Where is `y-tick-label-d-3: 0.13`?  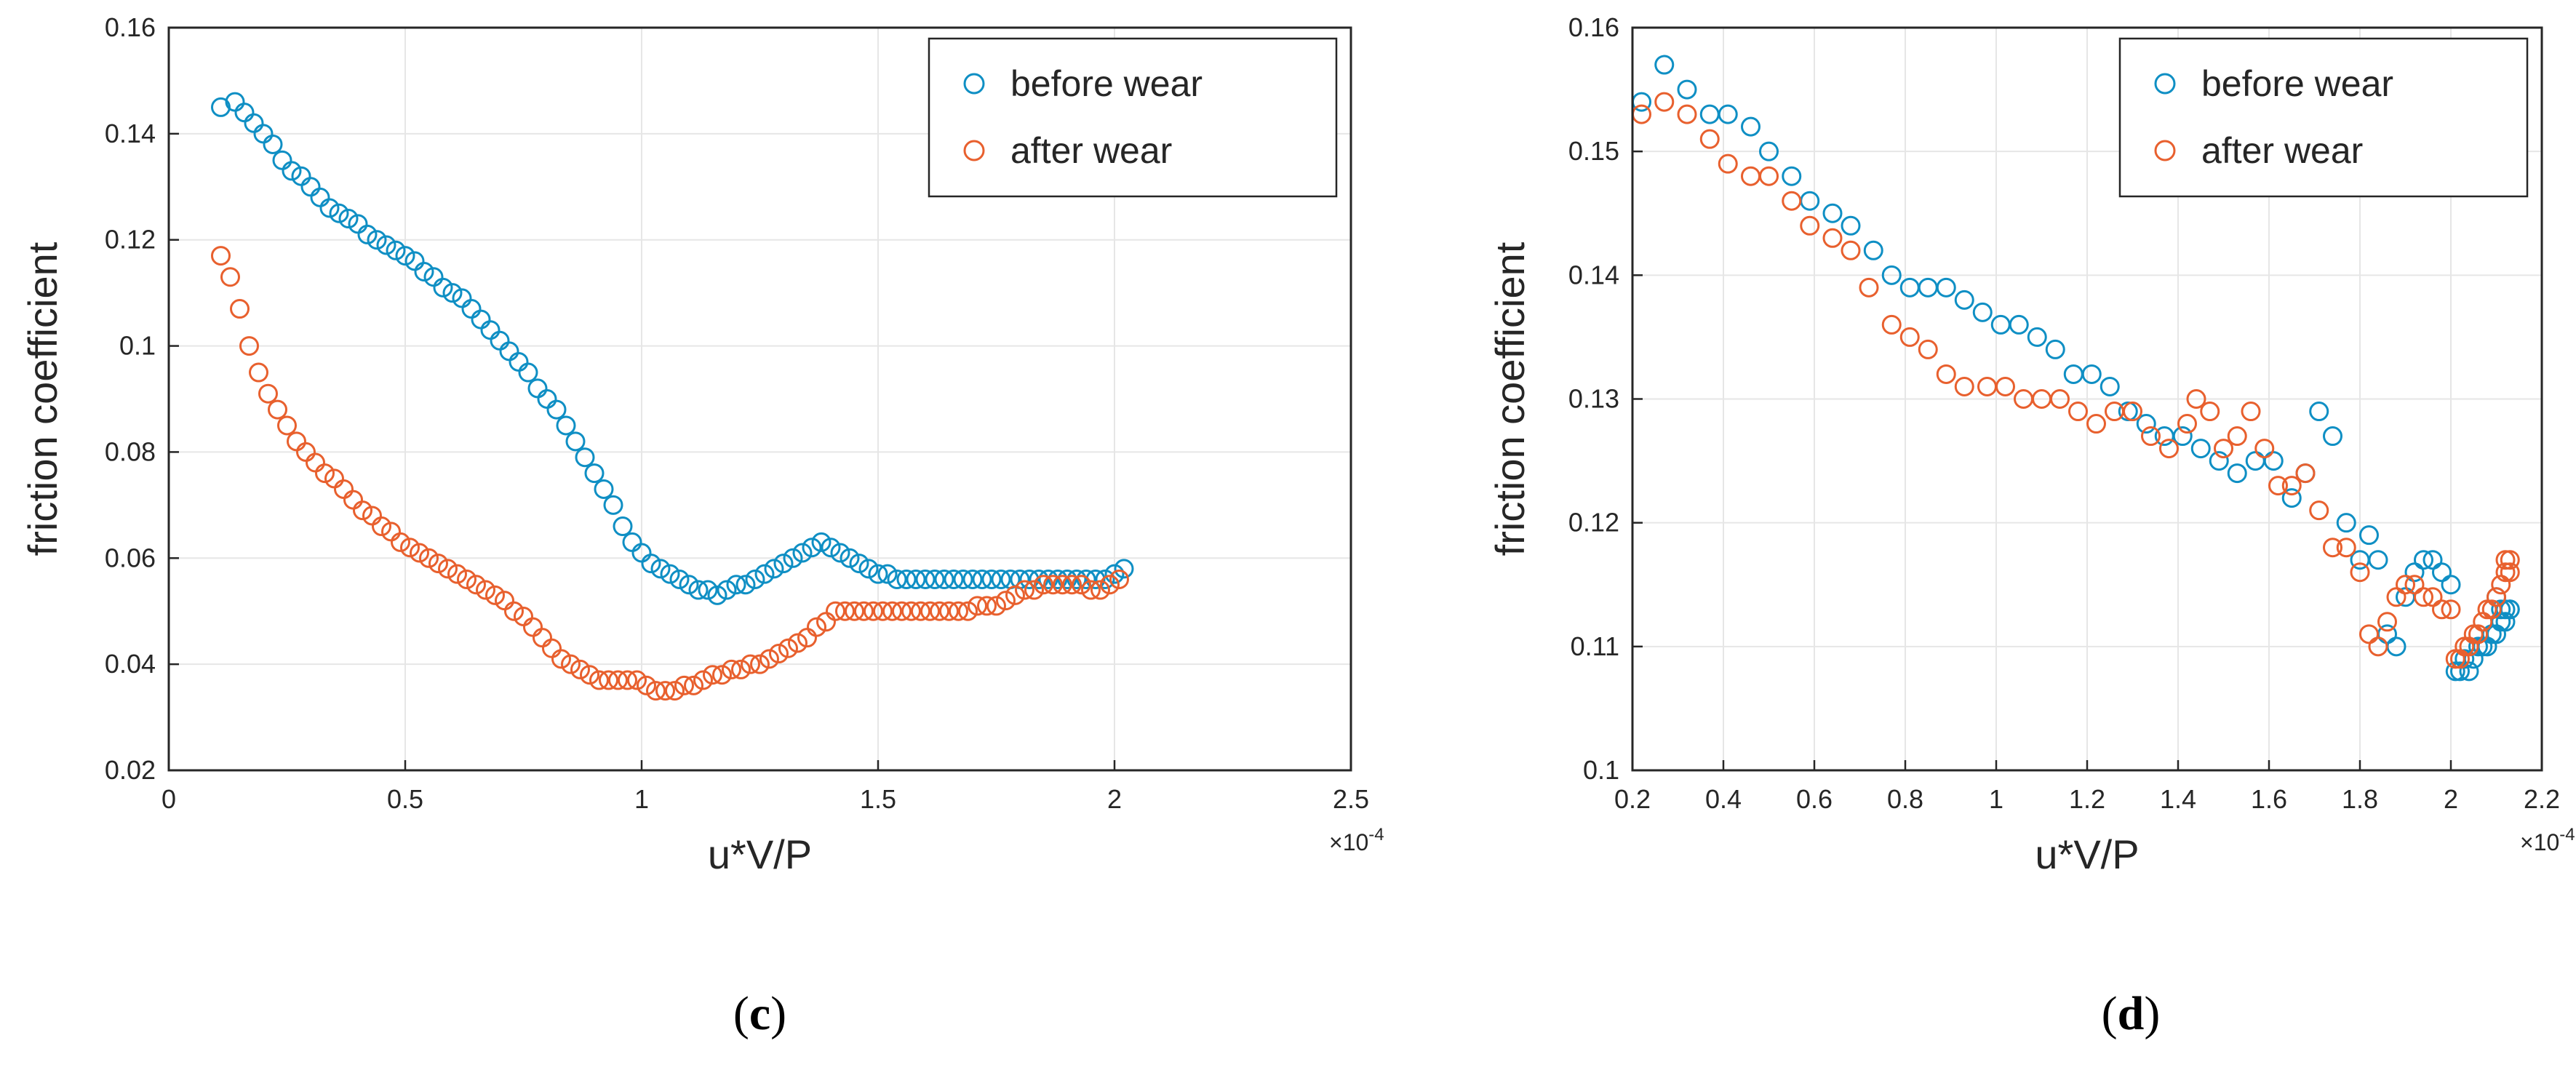 y-tick-label-d-3: 0.13 is located at coordinates (1593, 399).